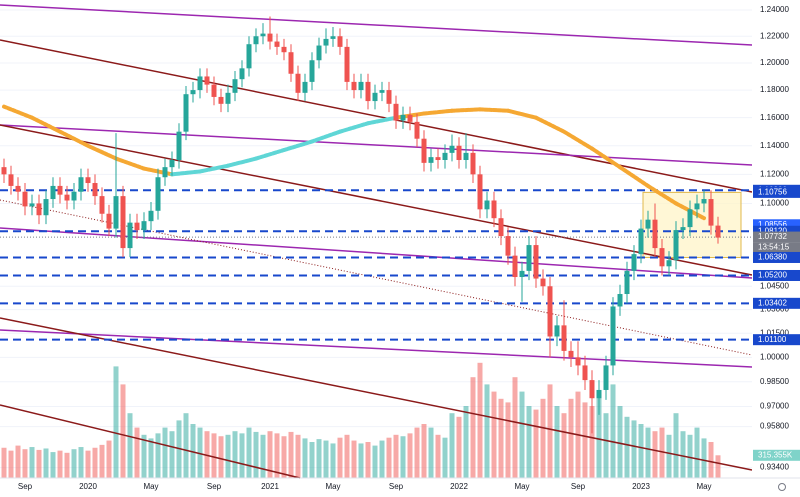 The width and height of the screenshot is (800, 497). What do you see at coordinates (772, 302) in the screenshot?
I see `level-label: 1.03402` at bounding box center [772, 302].